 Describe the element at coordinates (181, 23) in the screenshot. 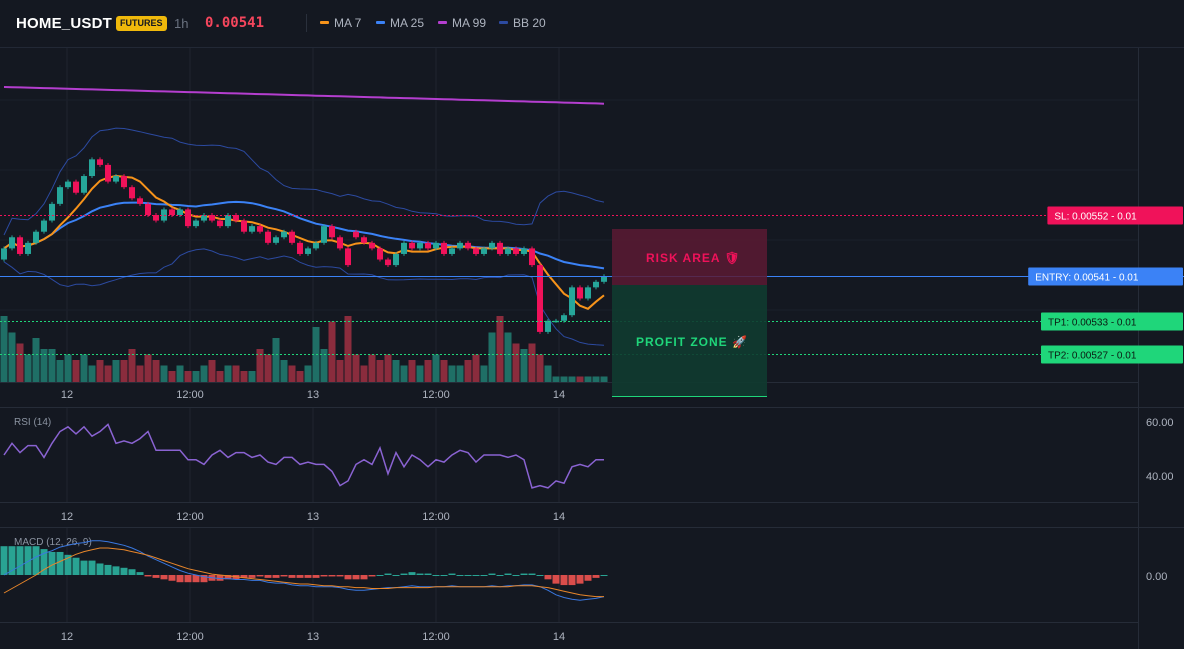

I see `timeframe-label: 1h` at that location.